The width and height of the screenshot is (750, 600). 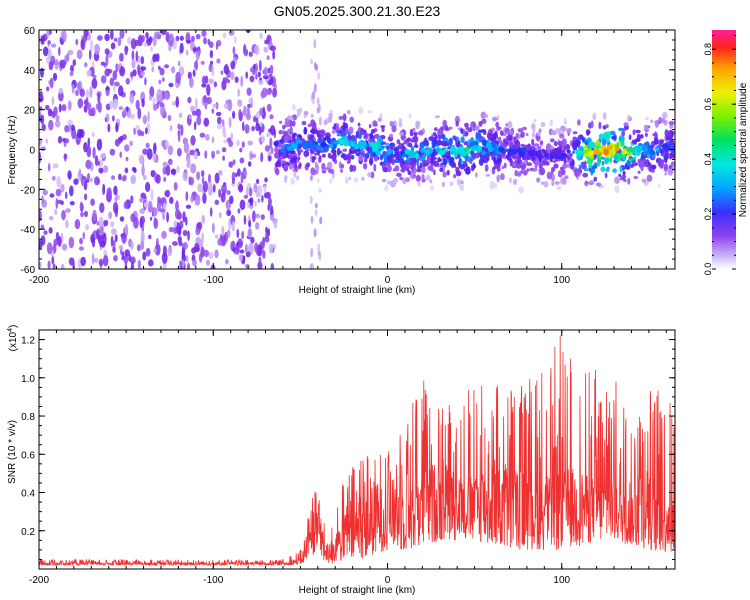 What do you see at coordinates (357, 590) in the screenshot?
I see `snr-xlabel: Height of straight line (km)` at bounding box center [357, 590].